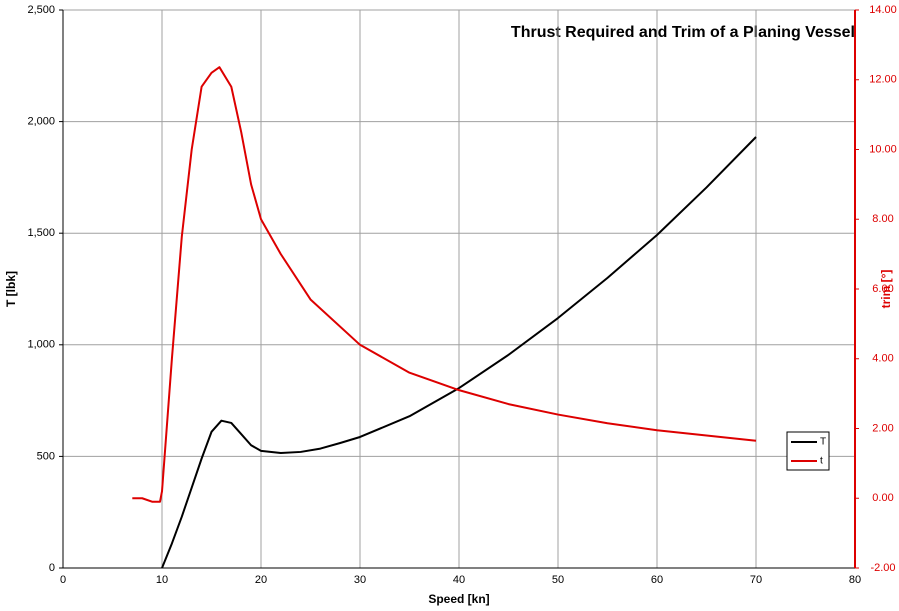 This screenshot has width=899, height=611. Describe the element at coordinates (52, 568) in the screenshot. I see `y-tick-label: 0` at that location.